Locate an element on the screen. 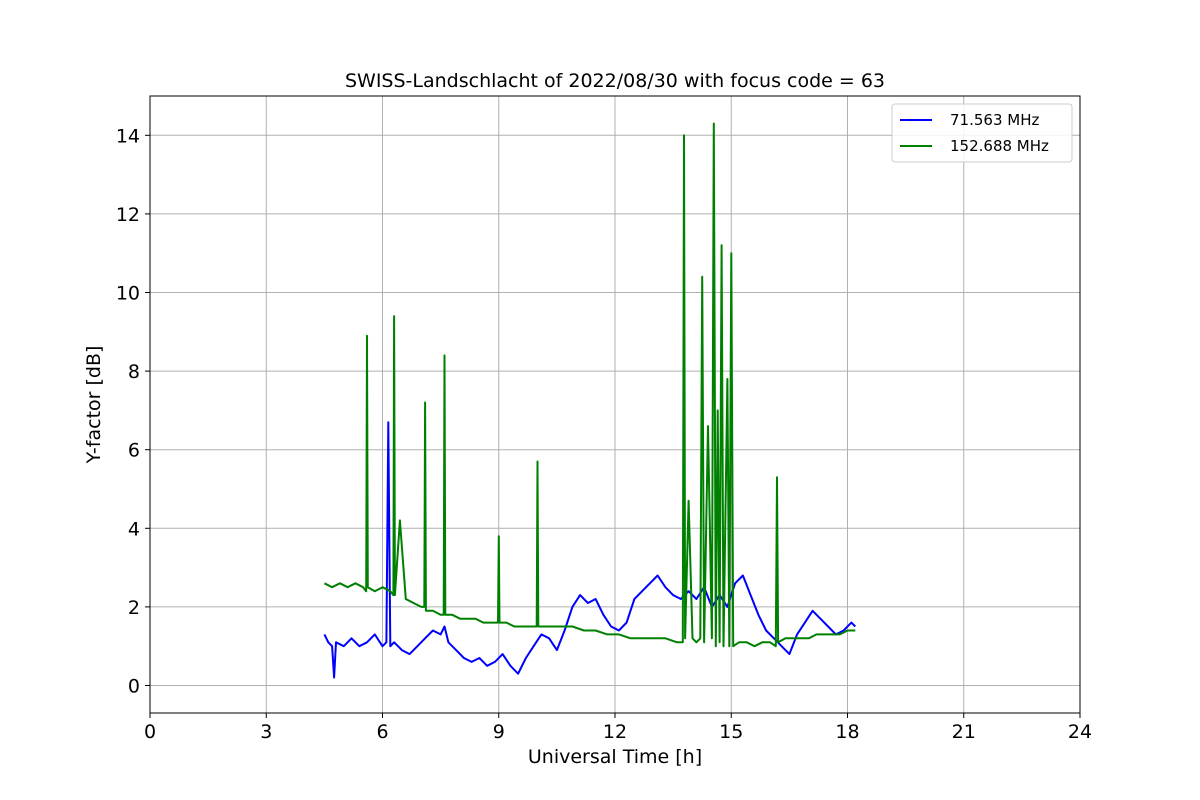 This screenshot has width=1200, height=800. x-tick-label: 0 is located at coordinates (150, 732).